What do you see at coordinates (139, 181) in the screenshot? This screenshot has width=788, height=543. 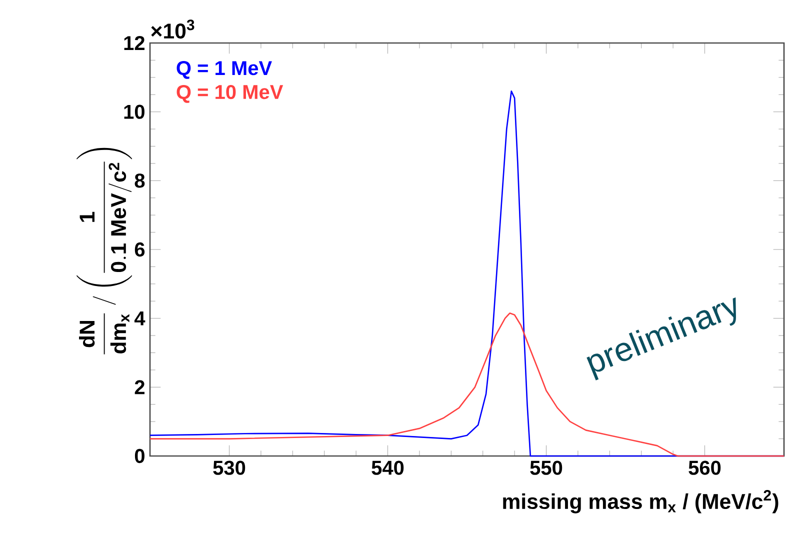 I see `y-tick-label: 8` at bounding box center [139, 181].